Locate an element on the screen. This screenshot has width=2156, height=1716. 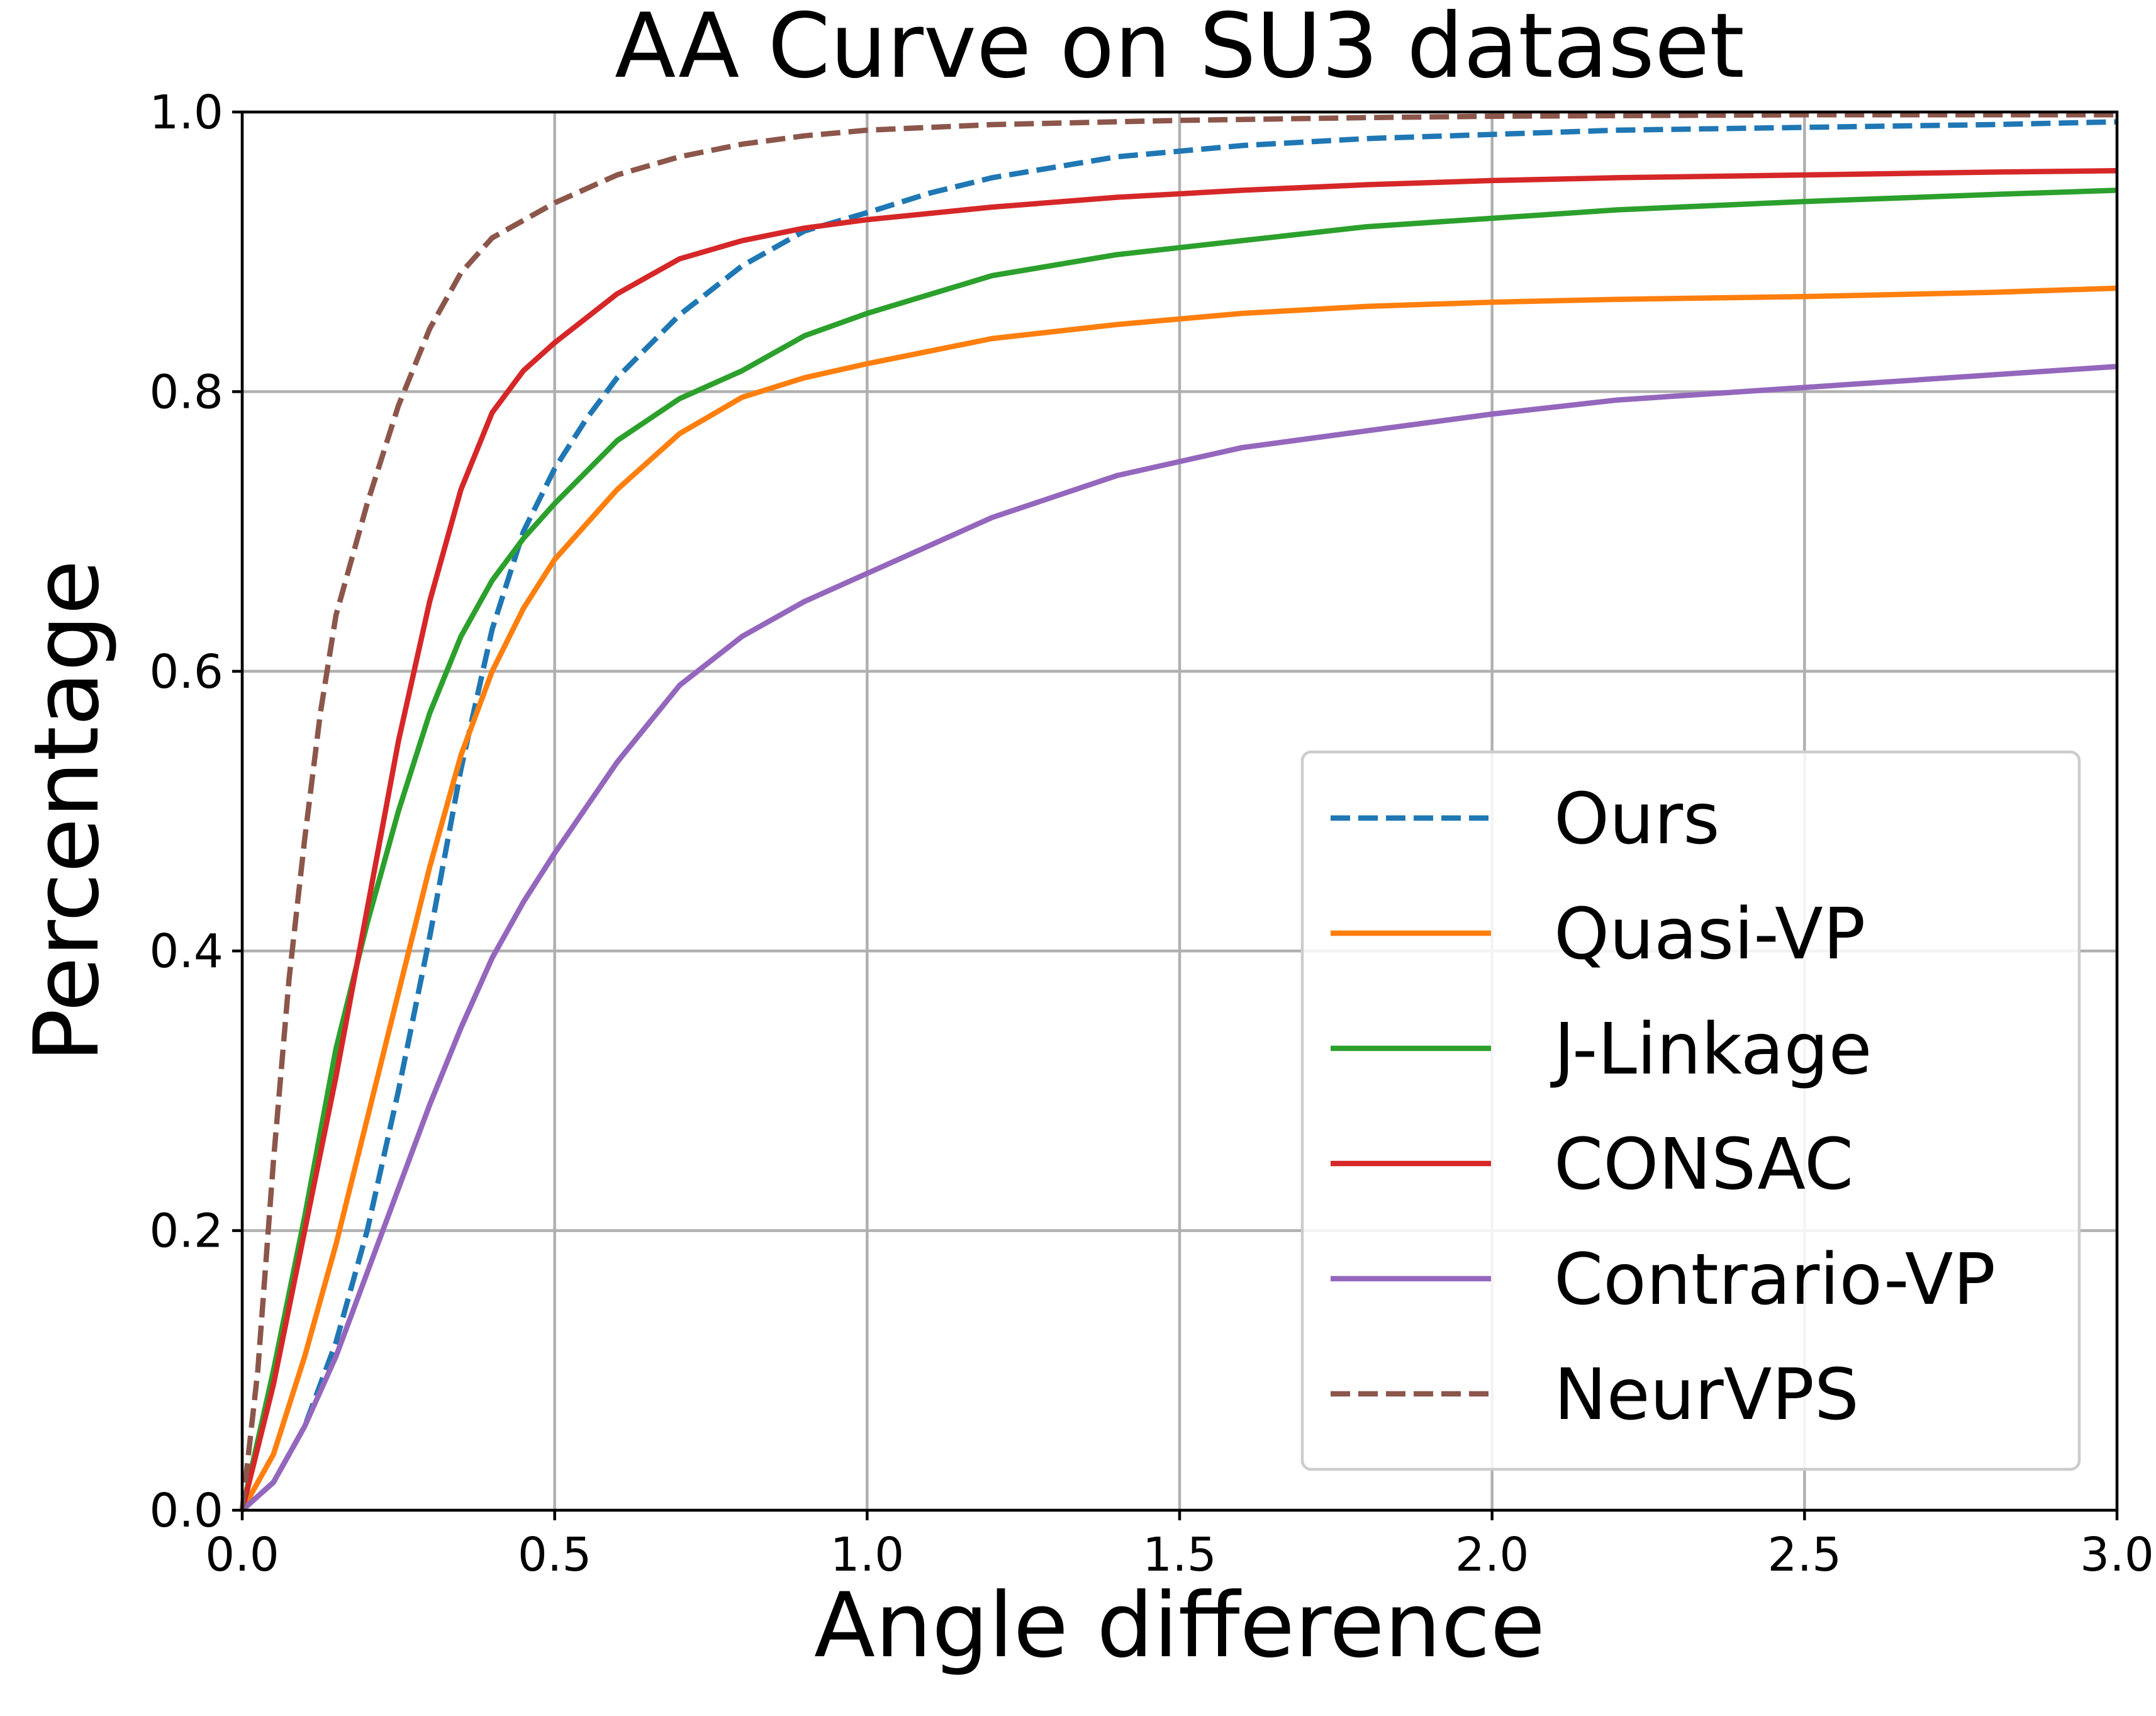
legend-label-ours: Ours is located at coordinates (1637, 819).